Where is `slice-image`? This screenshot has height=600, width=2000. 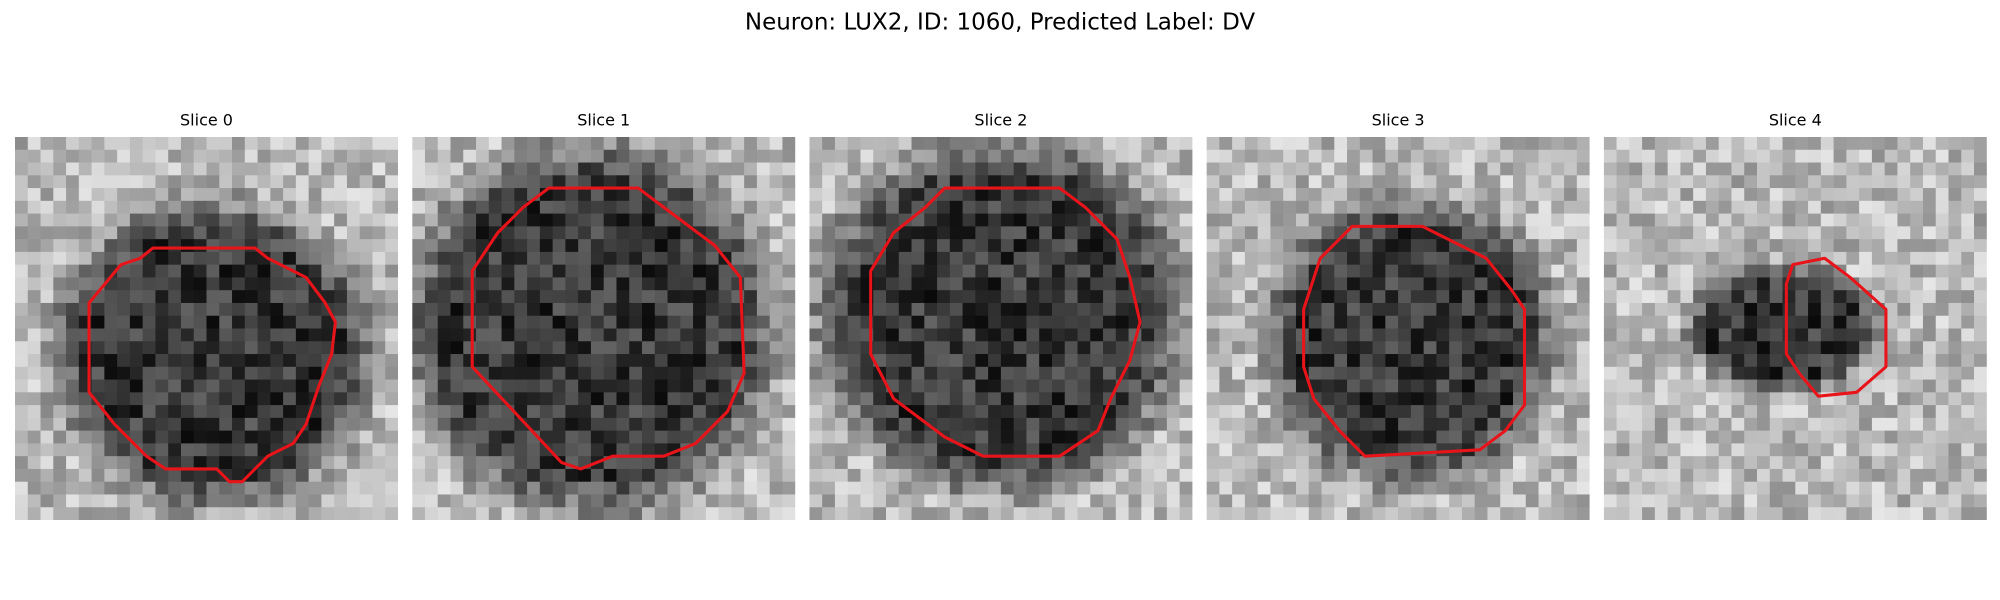 slice-image is located at coordinates (1795, 328).